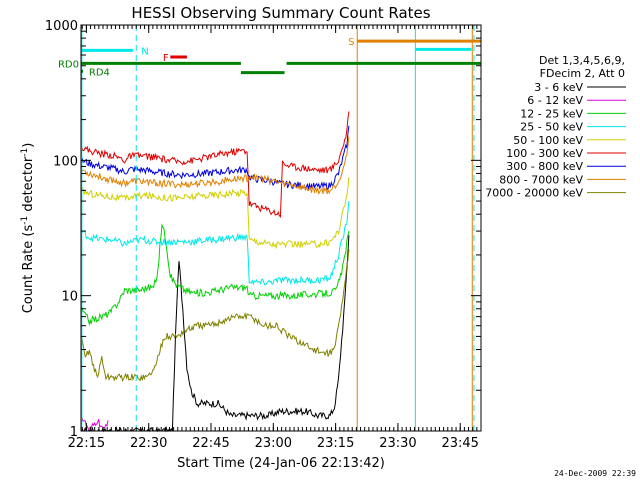 The width and height of the screenshot is (640, 480). Describe the element at coordinates (551, 113) in the screenshot. I see `legend-label-12-25-kev: 12 - 25 keV` at that location.